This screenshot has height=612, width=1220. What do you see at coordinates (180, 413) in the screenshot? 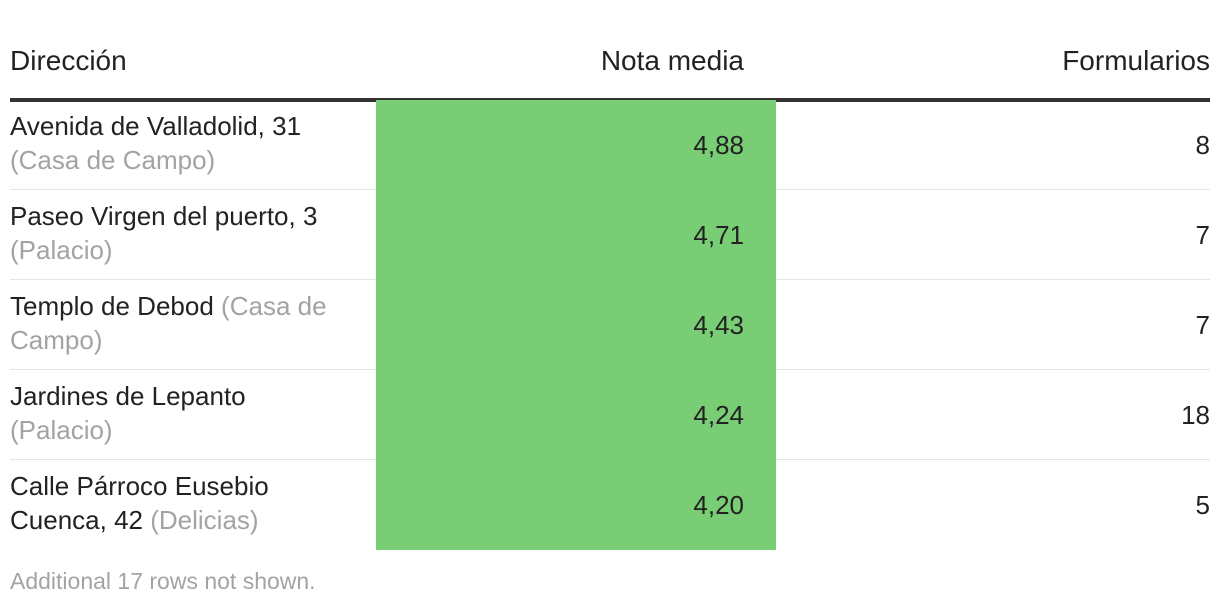
I see `address-cell: Jardines de Lepanto (Palacio)` at bounding box center [180, 413].